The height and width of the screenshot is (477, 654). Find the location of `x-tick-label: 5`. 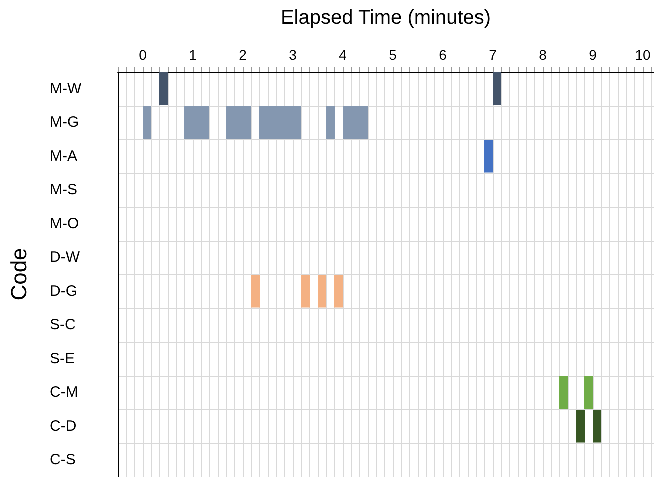

x-tick-label: 5 is located at coordinates (393, 55).